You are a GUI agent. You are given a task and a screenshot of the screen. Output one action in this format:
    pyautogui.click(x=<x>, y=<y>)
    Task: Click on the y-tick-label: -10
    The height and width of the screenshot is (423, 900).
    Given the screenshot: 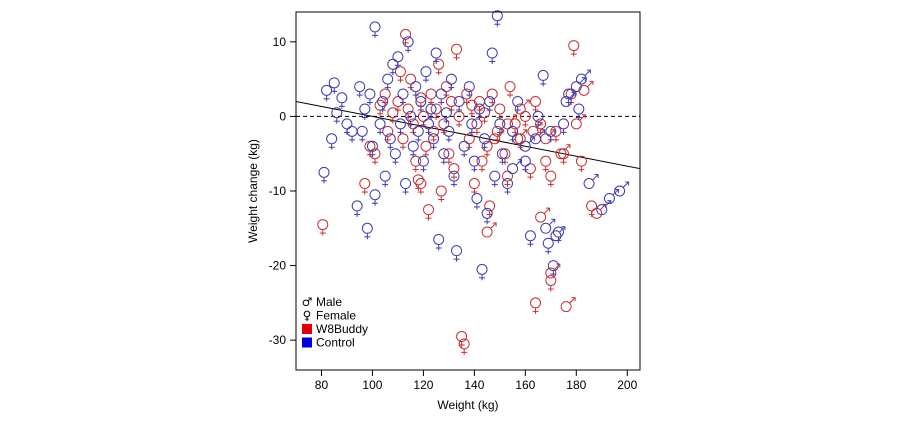 What is the action you would take?
    pyautogui.click(x=278, y=191)
    